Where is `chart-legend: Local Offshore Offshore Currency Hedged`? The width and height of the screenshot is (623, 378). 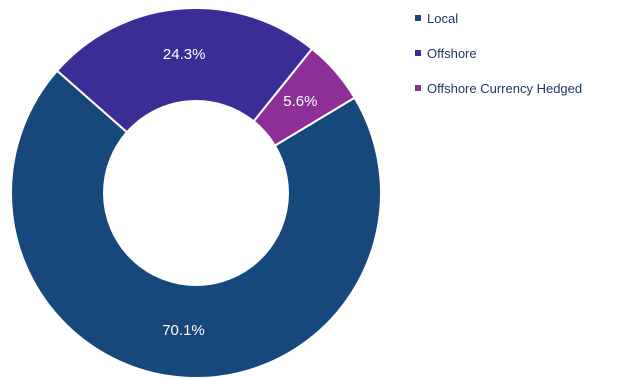
chart-legend: Local Offshore Offshore Currency Hedged is located at coordinates (498, 61).